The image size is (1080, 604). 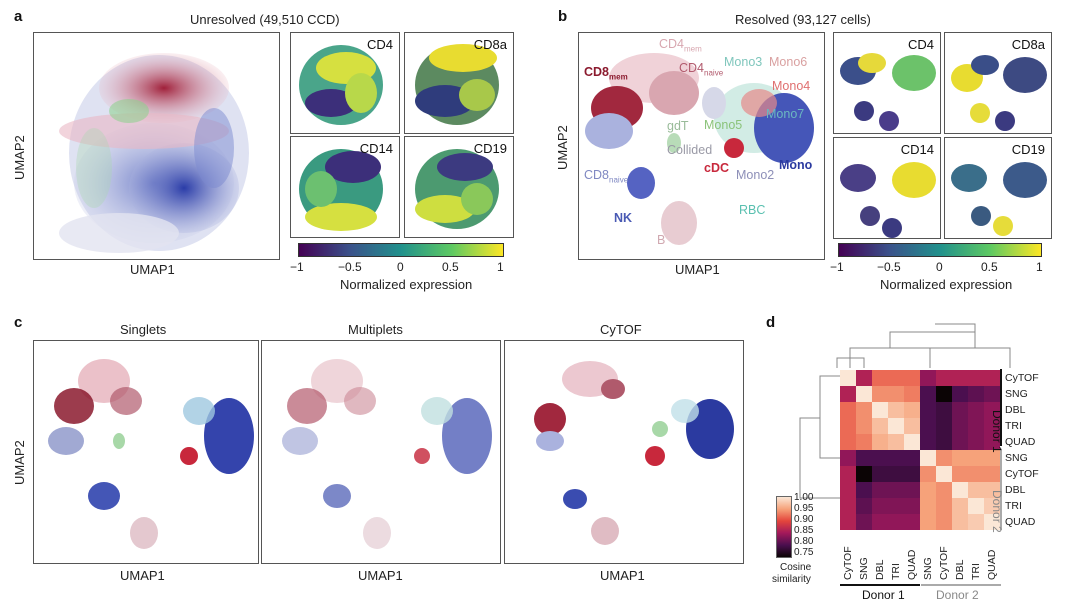 I want to click on hm-cbar-label-2: similarity, so click(x=791, y=579).